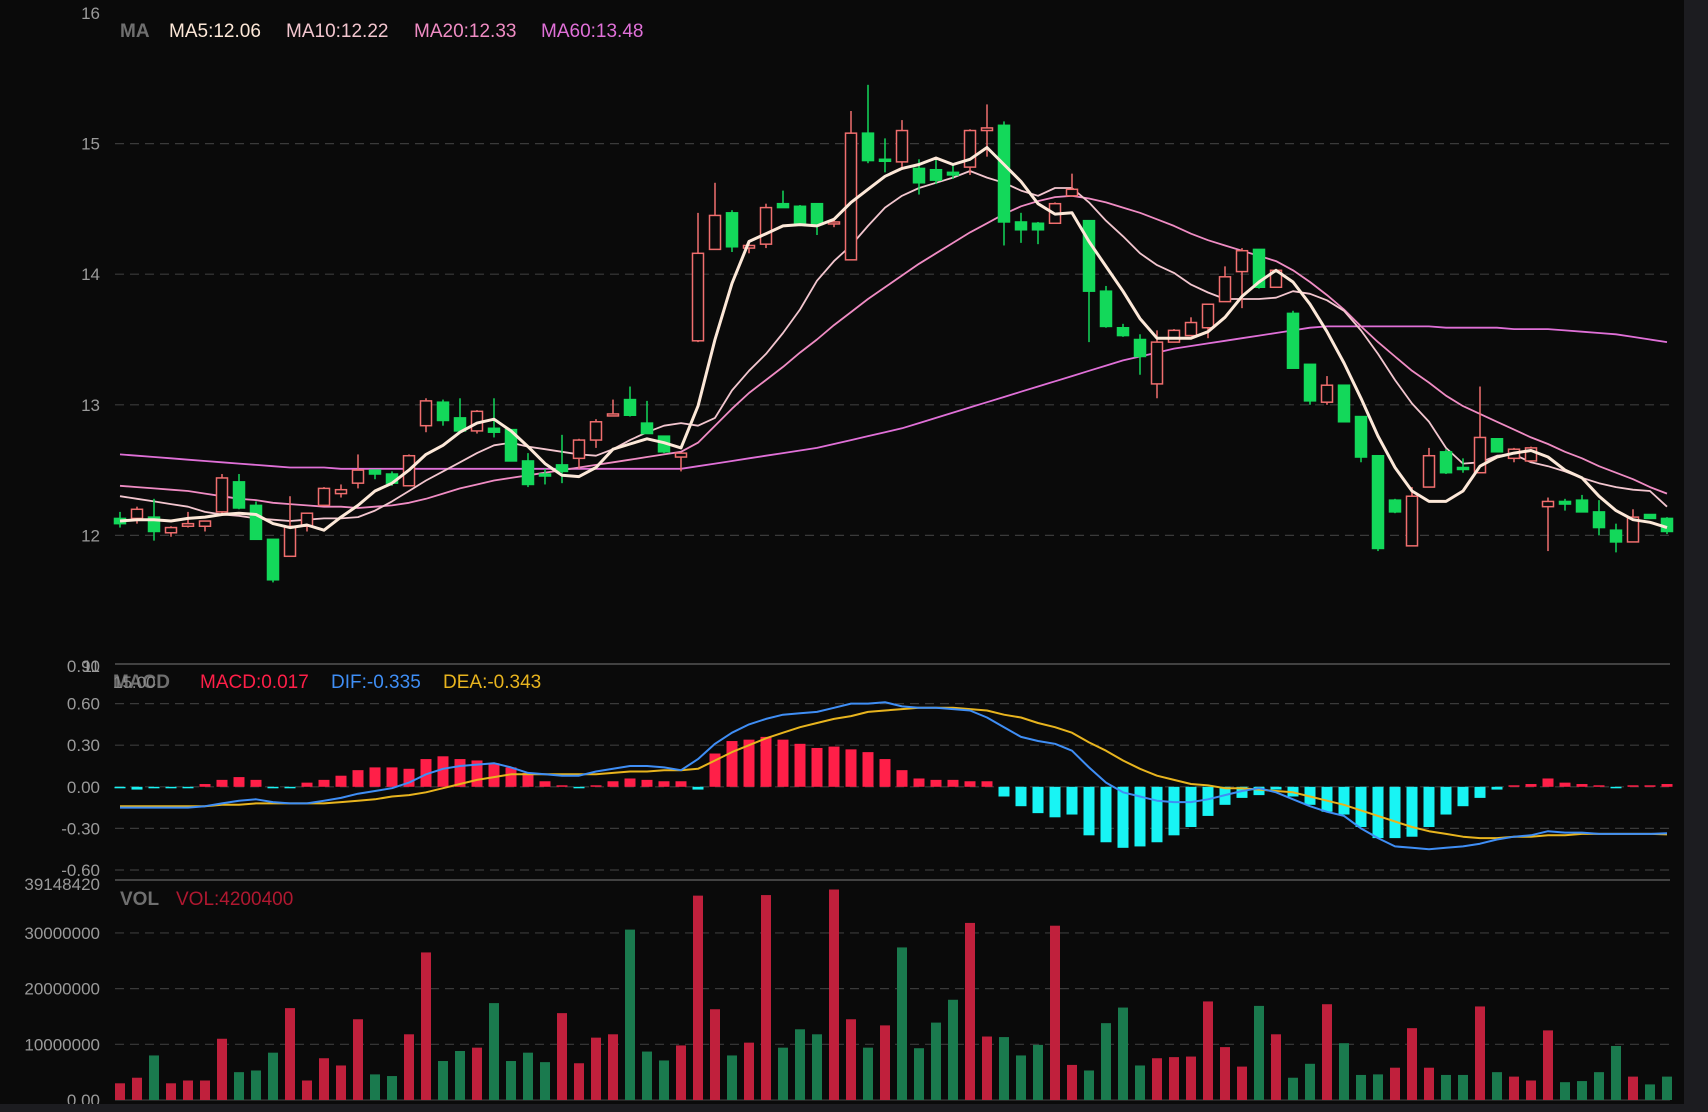 The width and height of the screenshot is (1708, 1112). I want to click on volume-tick-label: 30000000, so click(62, 933).